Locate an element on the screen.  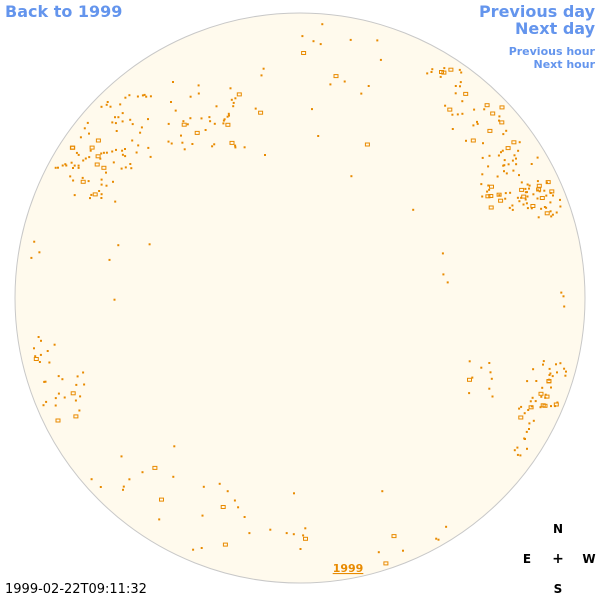
year-link: 1999 is located at coordinates (348, 568).